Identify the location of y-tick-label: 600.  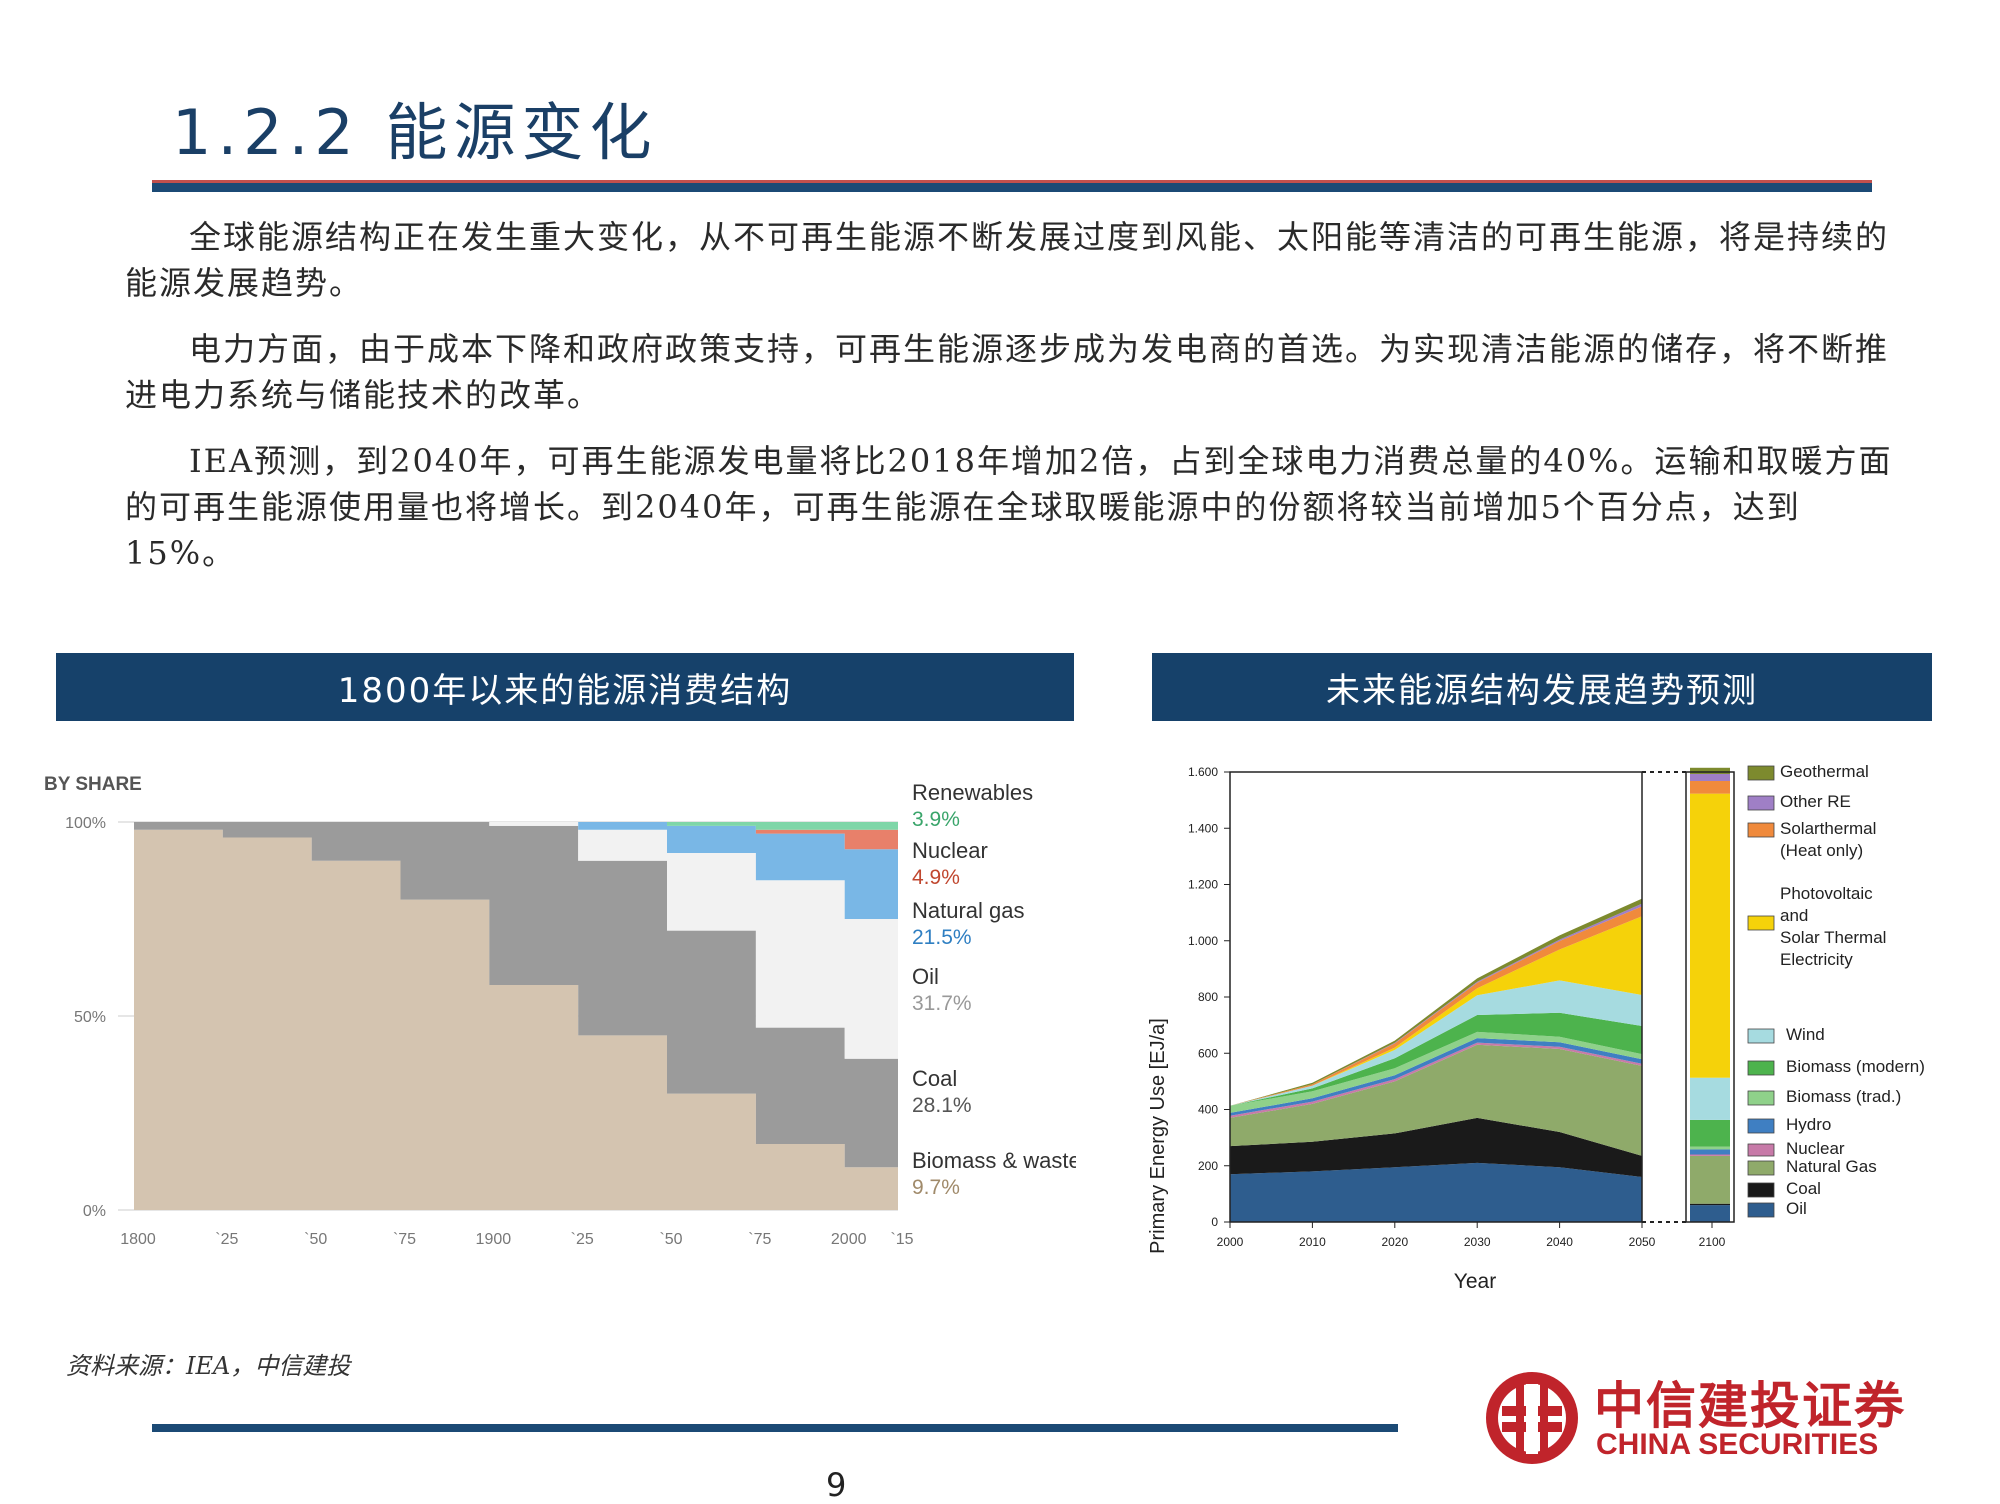
(1208, 1053).